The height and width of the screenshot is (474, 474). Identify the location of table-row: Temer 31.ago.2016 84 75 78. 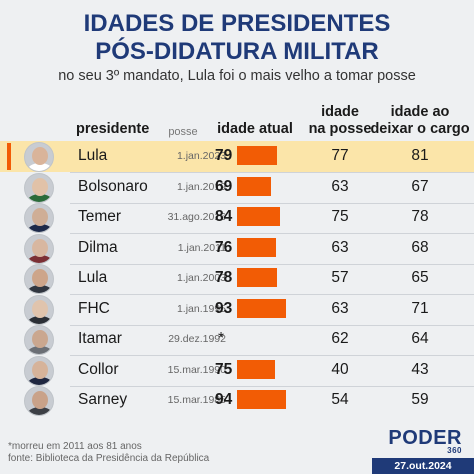
(237, 218).